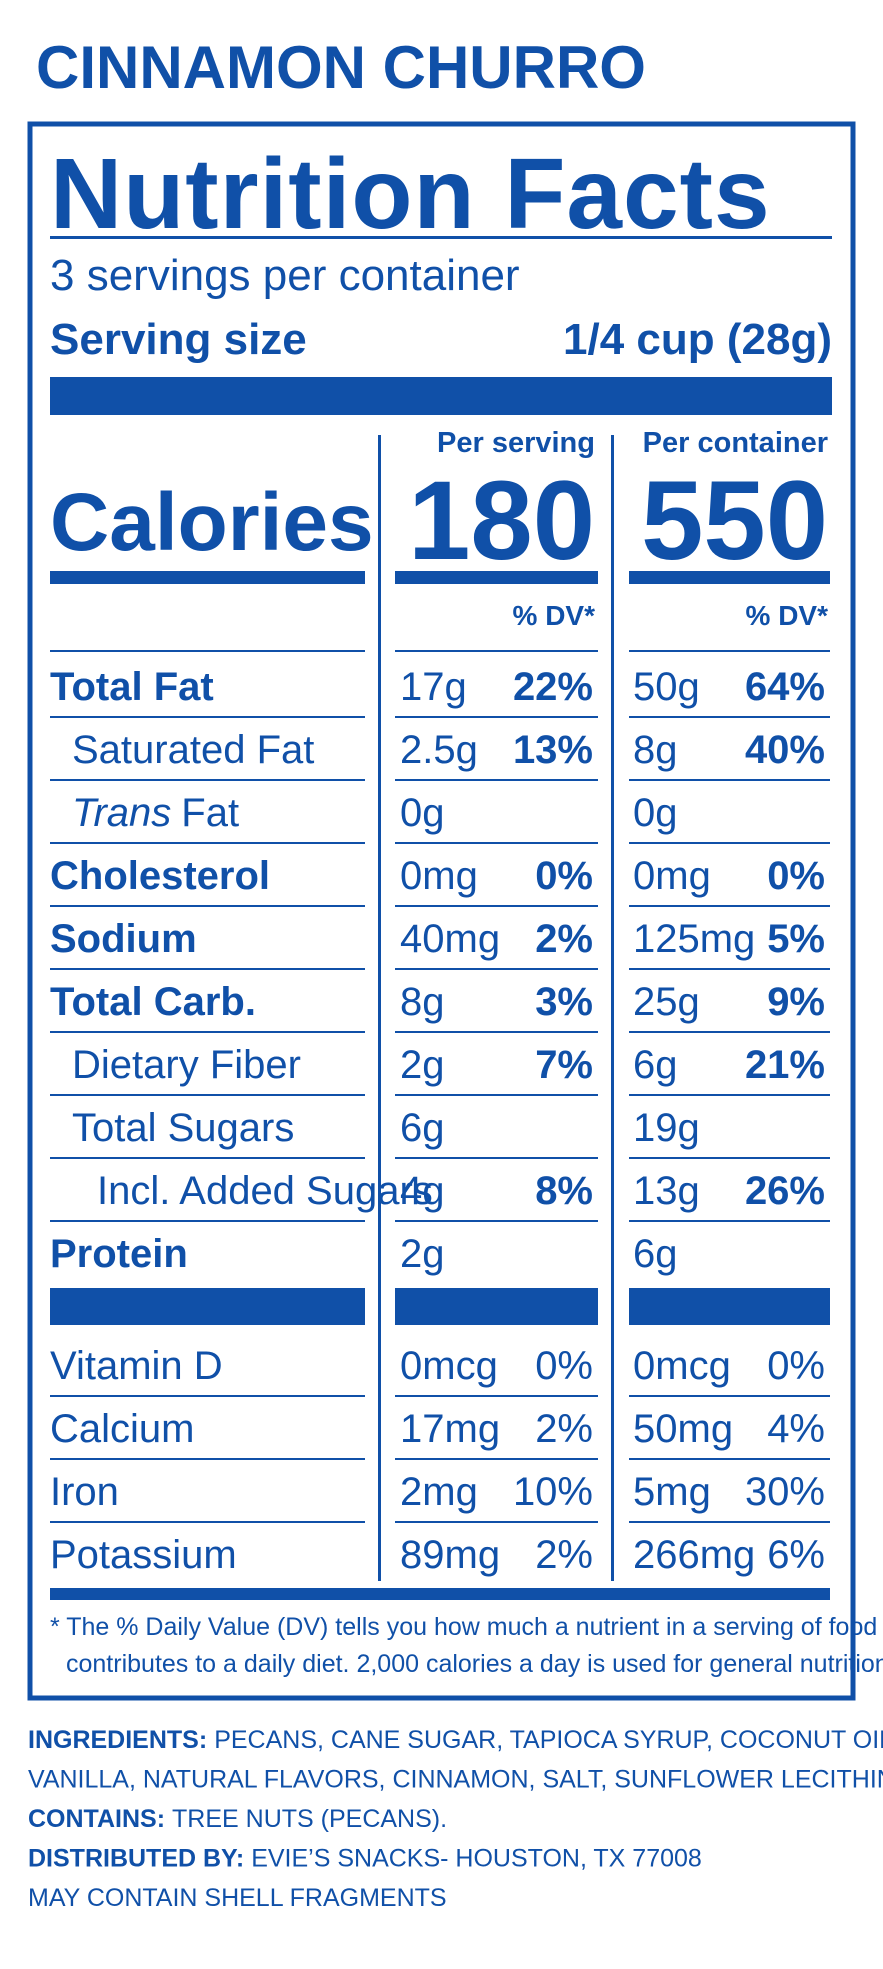  What do you see at coordinates (785, 687) in the screenshot?
I see `daily-value: 64%` at bounding box center [785, 687].